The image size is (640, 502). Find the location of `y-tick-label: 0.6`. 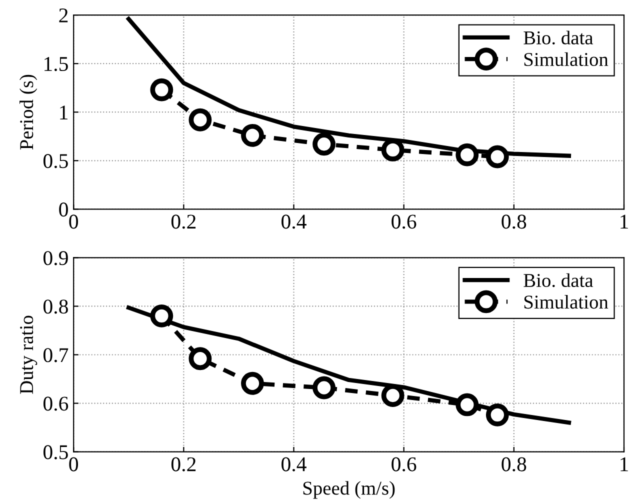

y-tick-label: 0.6 is located at coordinates (55, 403).